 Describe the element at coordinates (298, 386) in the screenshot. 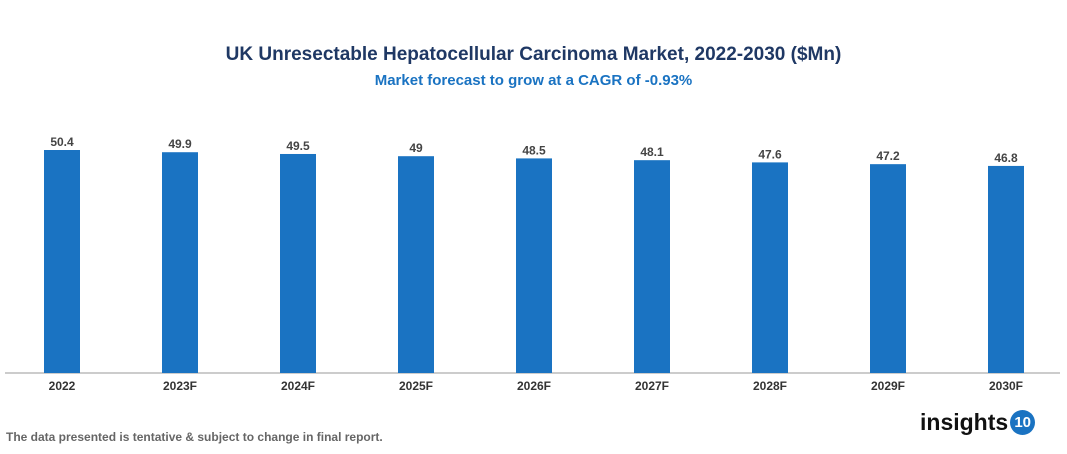

I see `x-tick-label: 2024F` at that location.